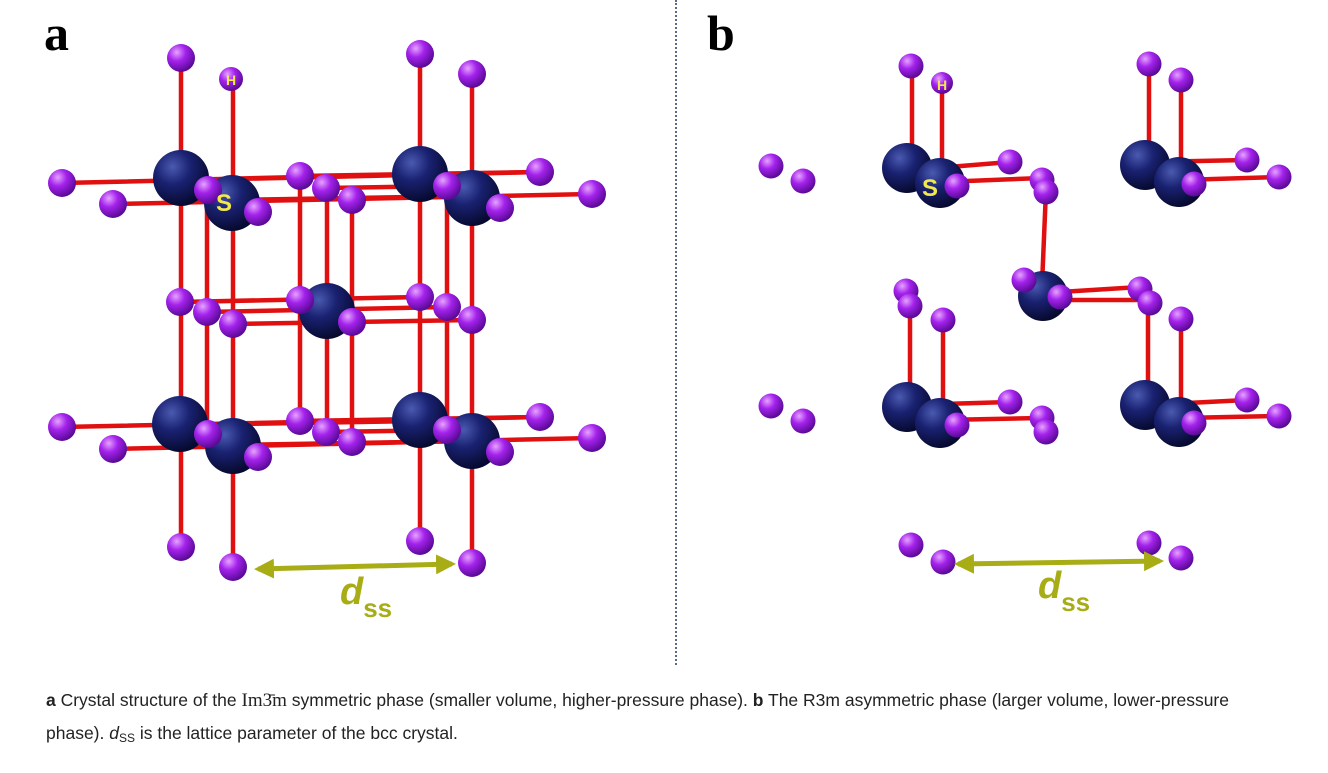  What do you see at coordinates (148, 700) in the screenshot?
I see `caption-a-text-1: Crystal structure of the` at bounding box center [148, 700].